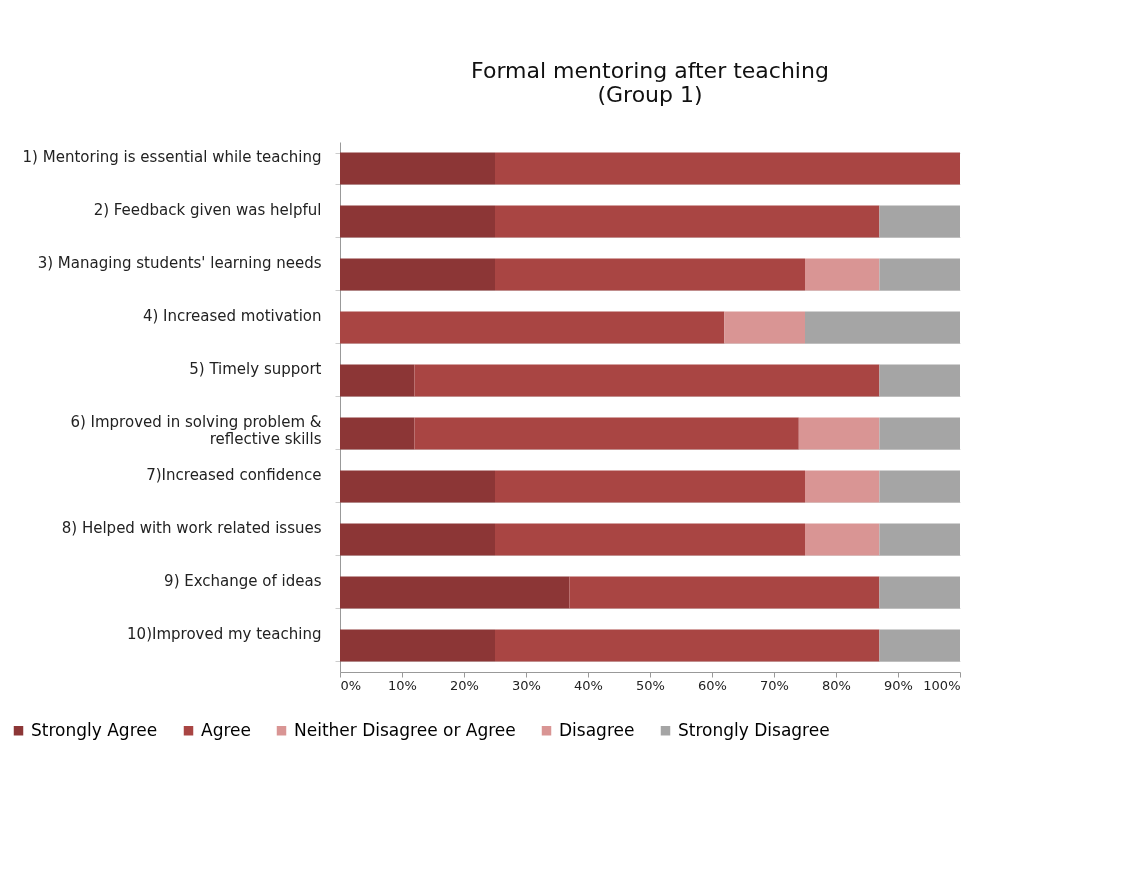 The height and width of the screenshot is (888, 1132). What do you see at coordinates (588, 685) in the screenshot?
I see `x-tick-label: 40%` at bounding box center [588, 685].